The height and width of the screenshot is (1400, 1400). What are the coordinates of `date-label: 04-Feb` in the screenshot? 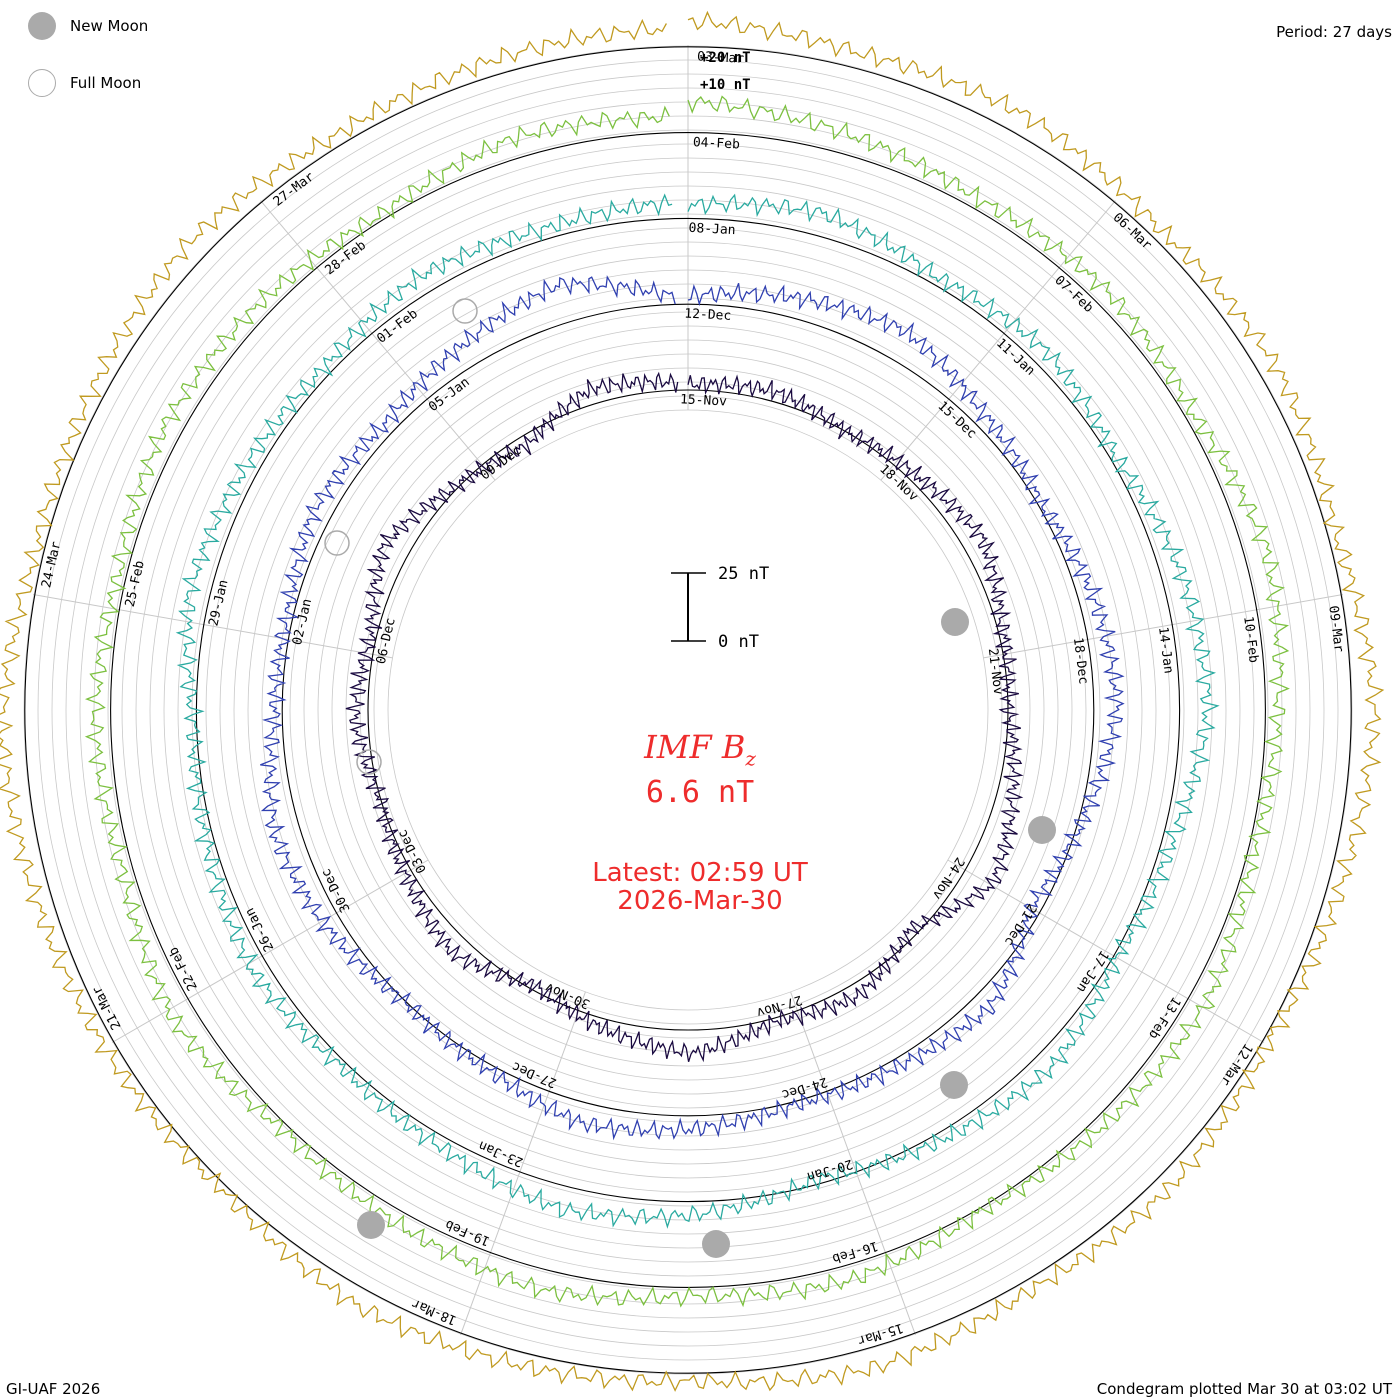 It's located at (717, 143).